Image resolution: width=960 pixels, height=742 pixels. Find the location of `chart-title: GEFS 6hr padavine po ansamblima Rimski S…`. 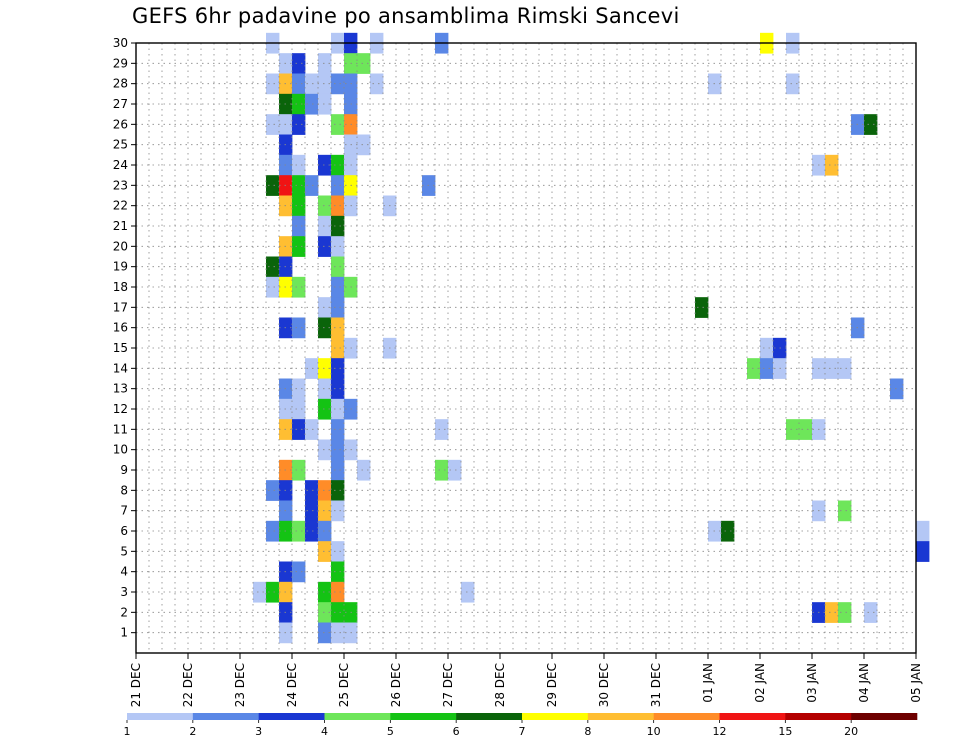

chart-title: GEFS 6hr padavine po ansamblima Rimski S… is located at coordinates (406, 16).